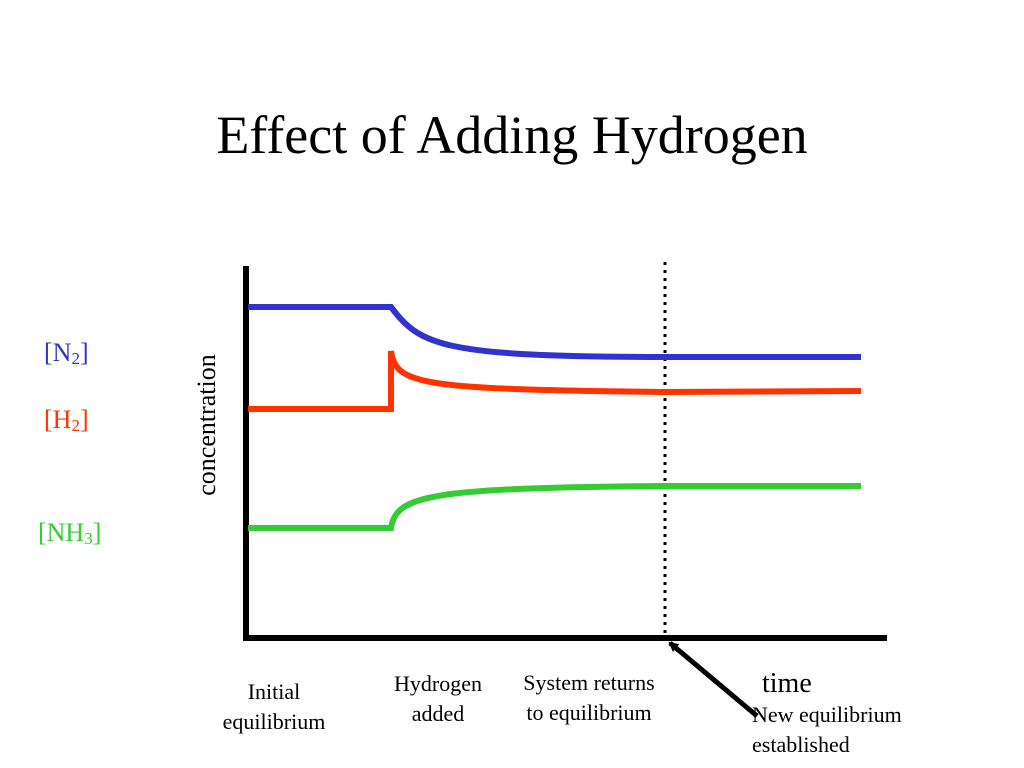 The image size is (1024, 768). Describe the element at coordinates (554, 507) in the screenshot. I see `nh3-curve` at that location.